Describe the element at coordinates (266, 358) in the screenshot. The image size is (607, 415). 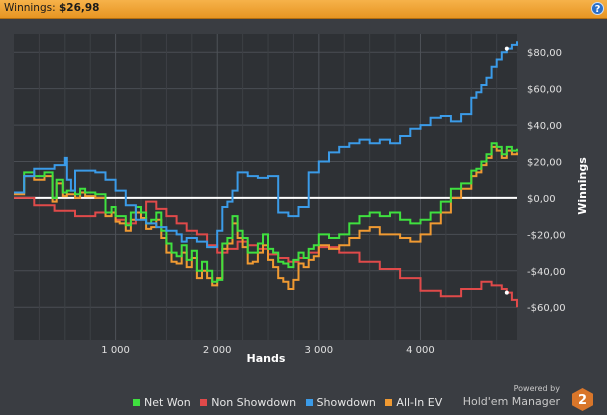
I see `x-axis-label: Hands` at that location.